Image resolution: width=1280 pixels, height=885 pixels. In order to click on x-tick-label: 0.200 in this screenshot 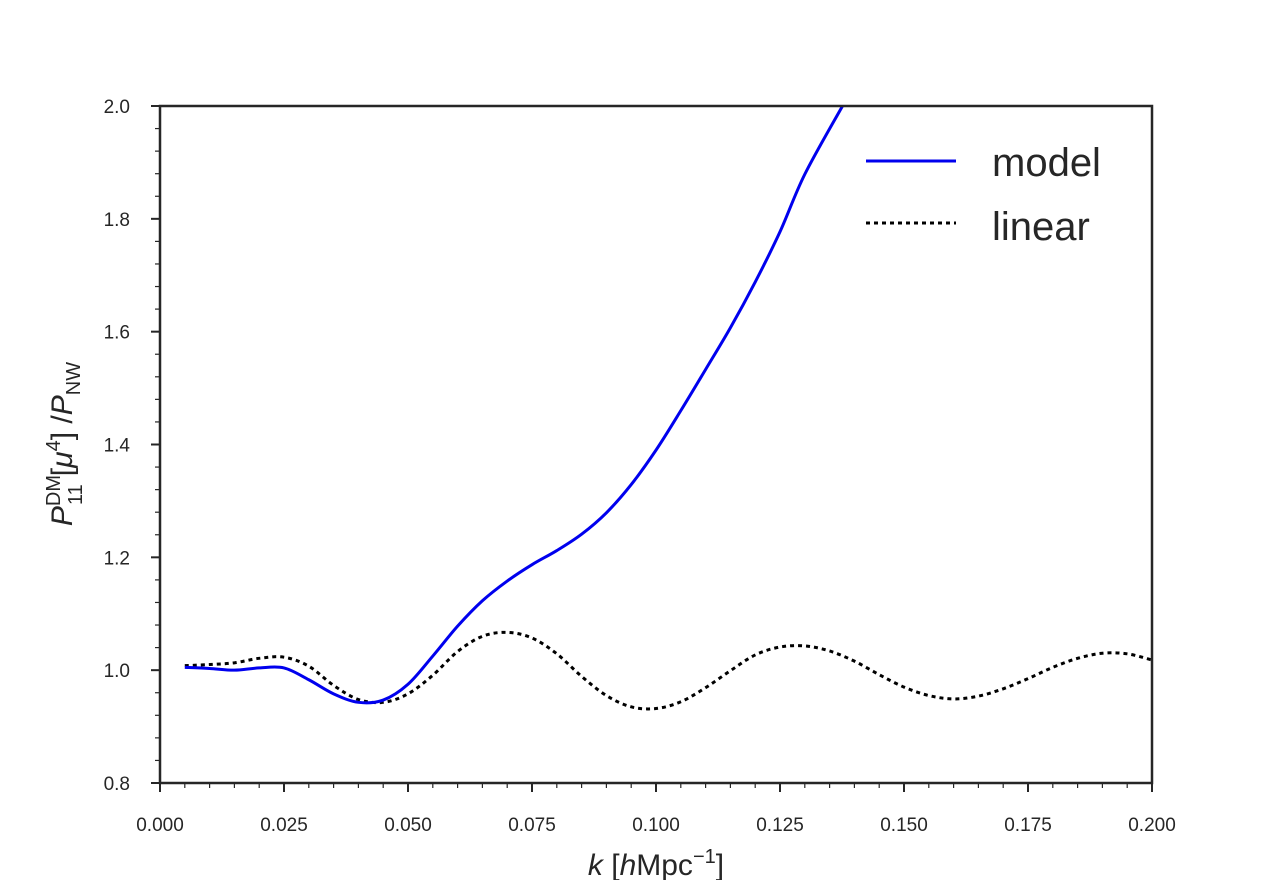, I will do `click(1152, 825)`.